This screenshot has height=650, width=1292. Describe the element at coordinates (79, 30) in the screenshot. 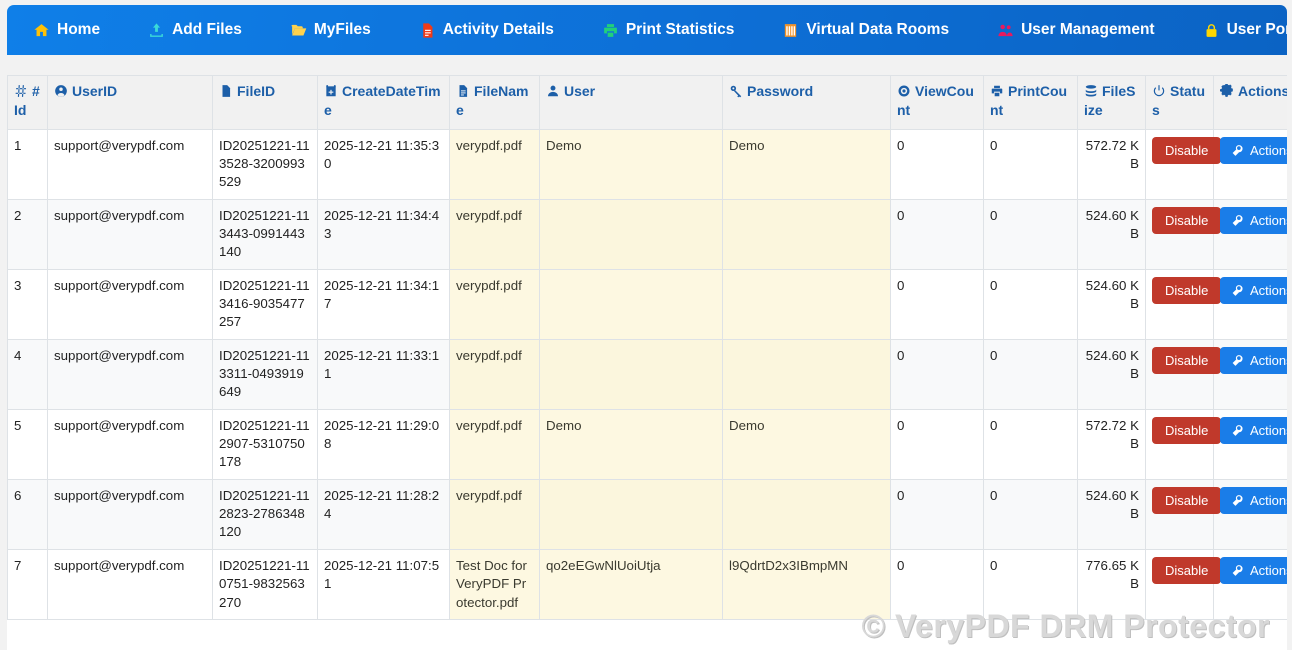

I see `nav-item-label: Home` at that location.